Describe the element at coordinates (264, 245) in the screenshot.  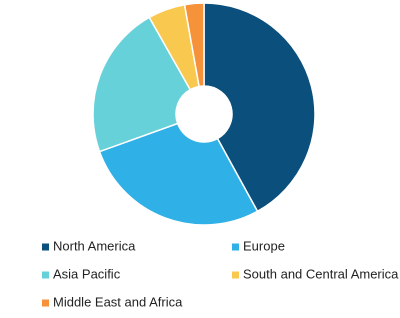
I see `legend-label: Europe` at that location.